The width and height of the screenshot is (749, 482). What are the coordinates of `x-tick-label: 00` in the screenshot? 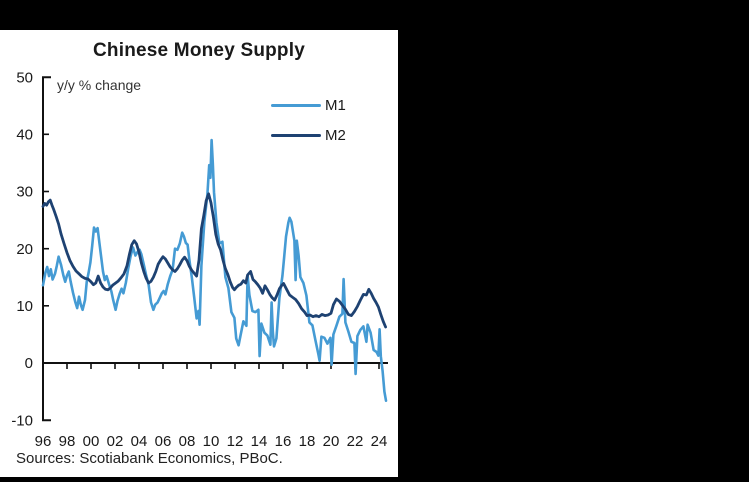 It's located at (91, 441).